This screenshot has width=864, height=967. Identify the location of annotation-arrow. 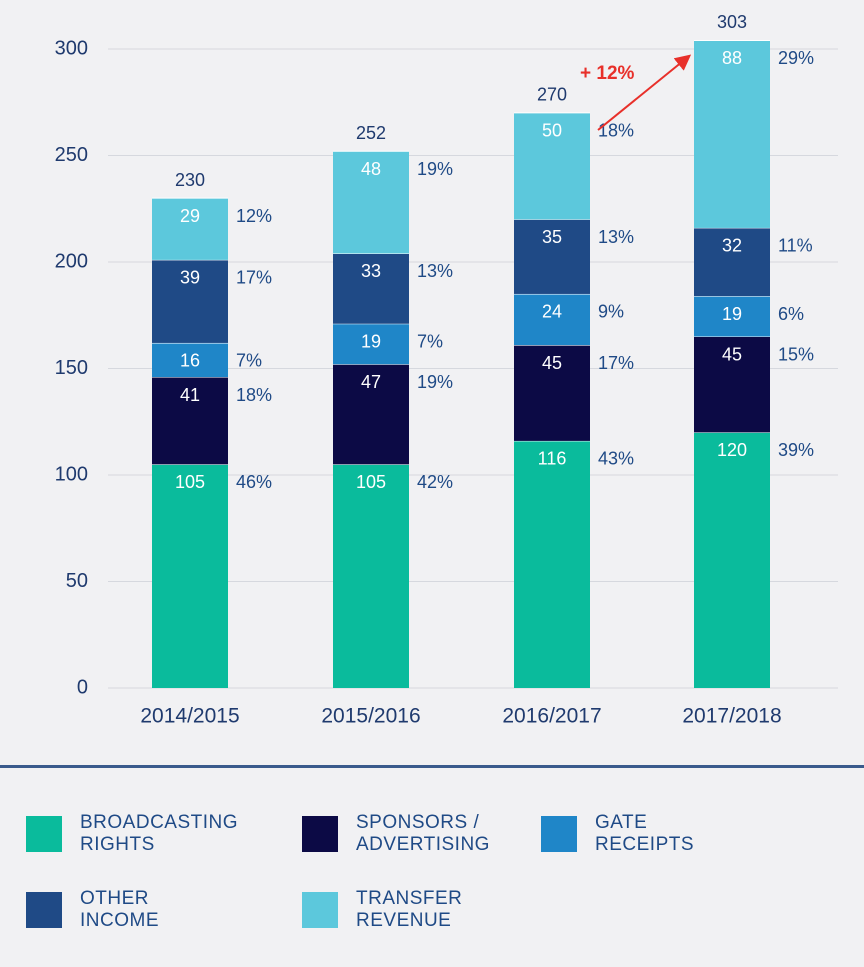
(644, 92).